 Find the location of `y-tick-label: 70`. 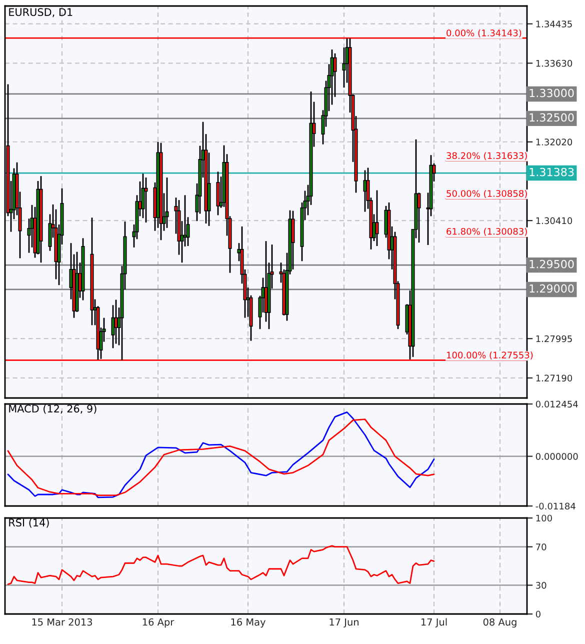

y-tick-label: 70 is located at coordinates (541, 547).